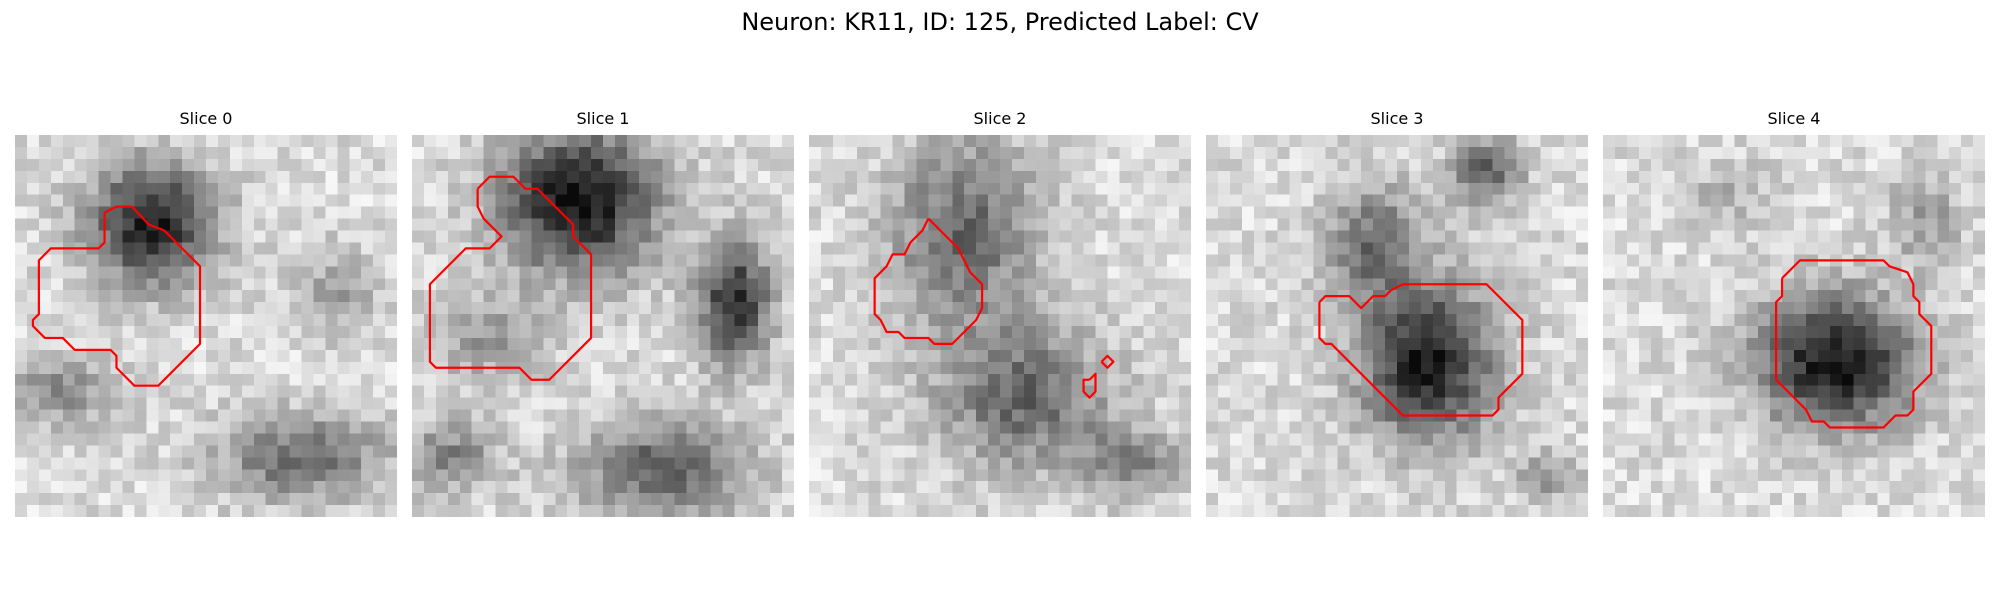 The height and width of the screenshot is (600, 2000). I want to click on panel-title-slice-0: Slice 0, so click(206, 118).